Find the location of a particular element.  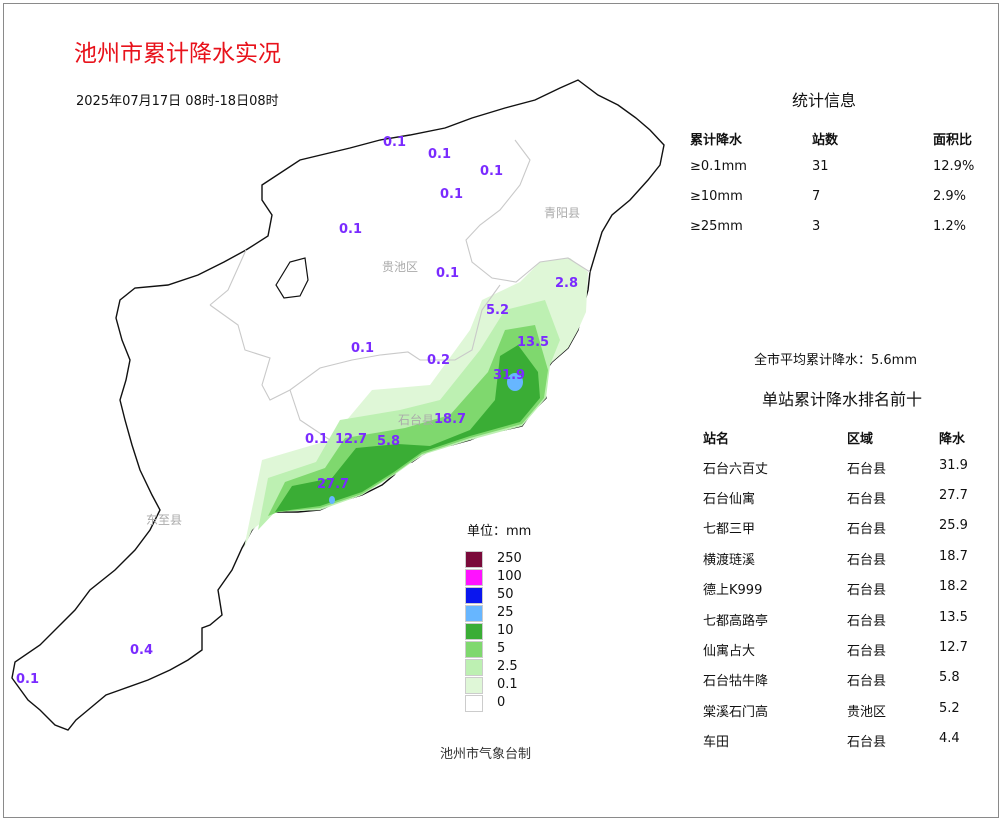

stat-cell: 31 is located at coordinates (820, 166).